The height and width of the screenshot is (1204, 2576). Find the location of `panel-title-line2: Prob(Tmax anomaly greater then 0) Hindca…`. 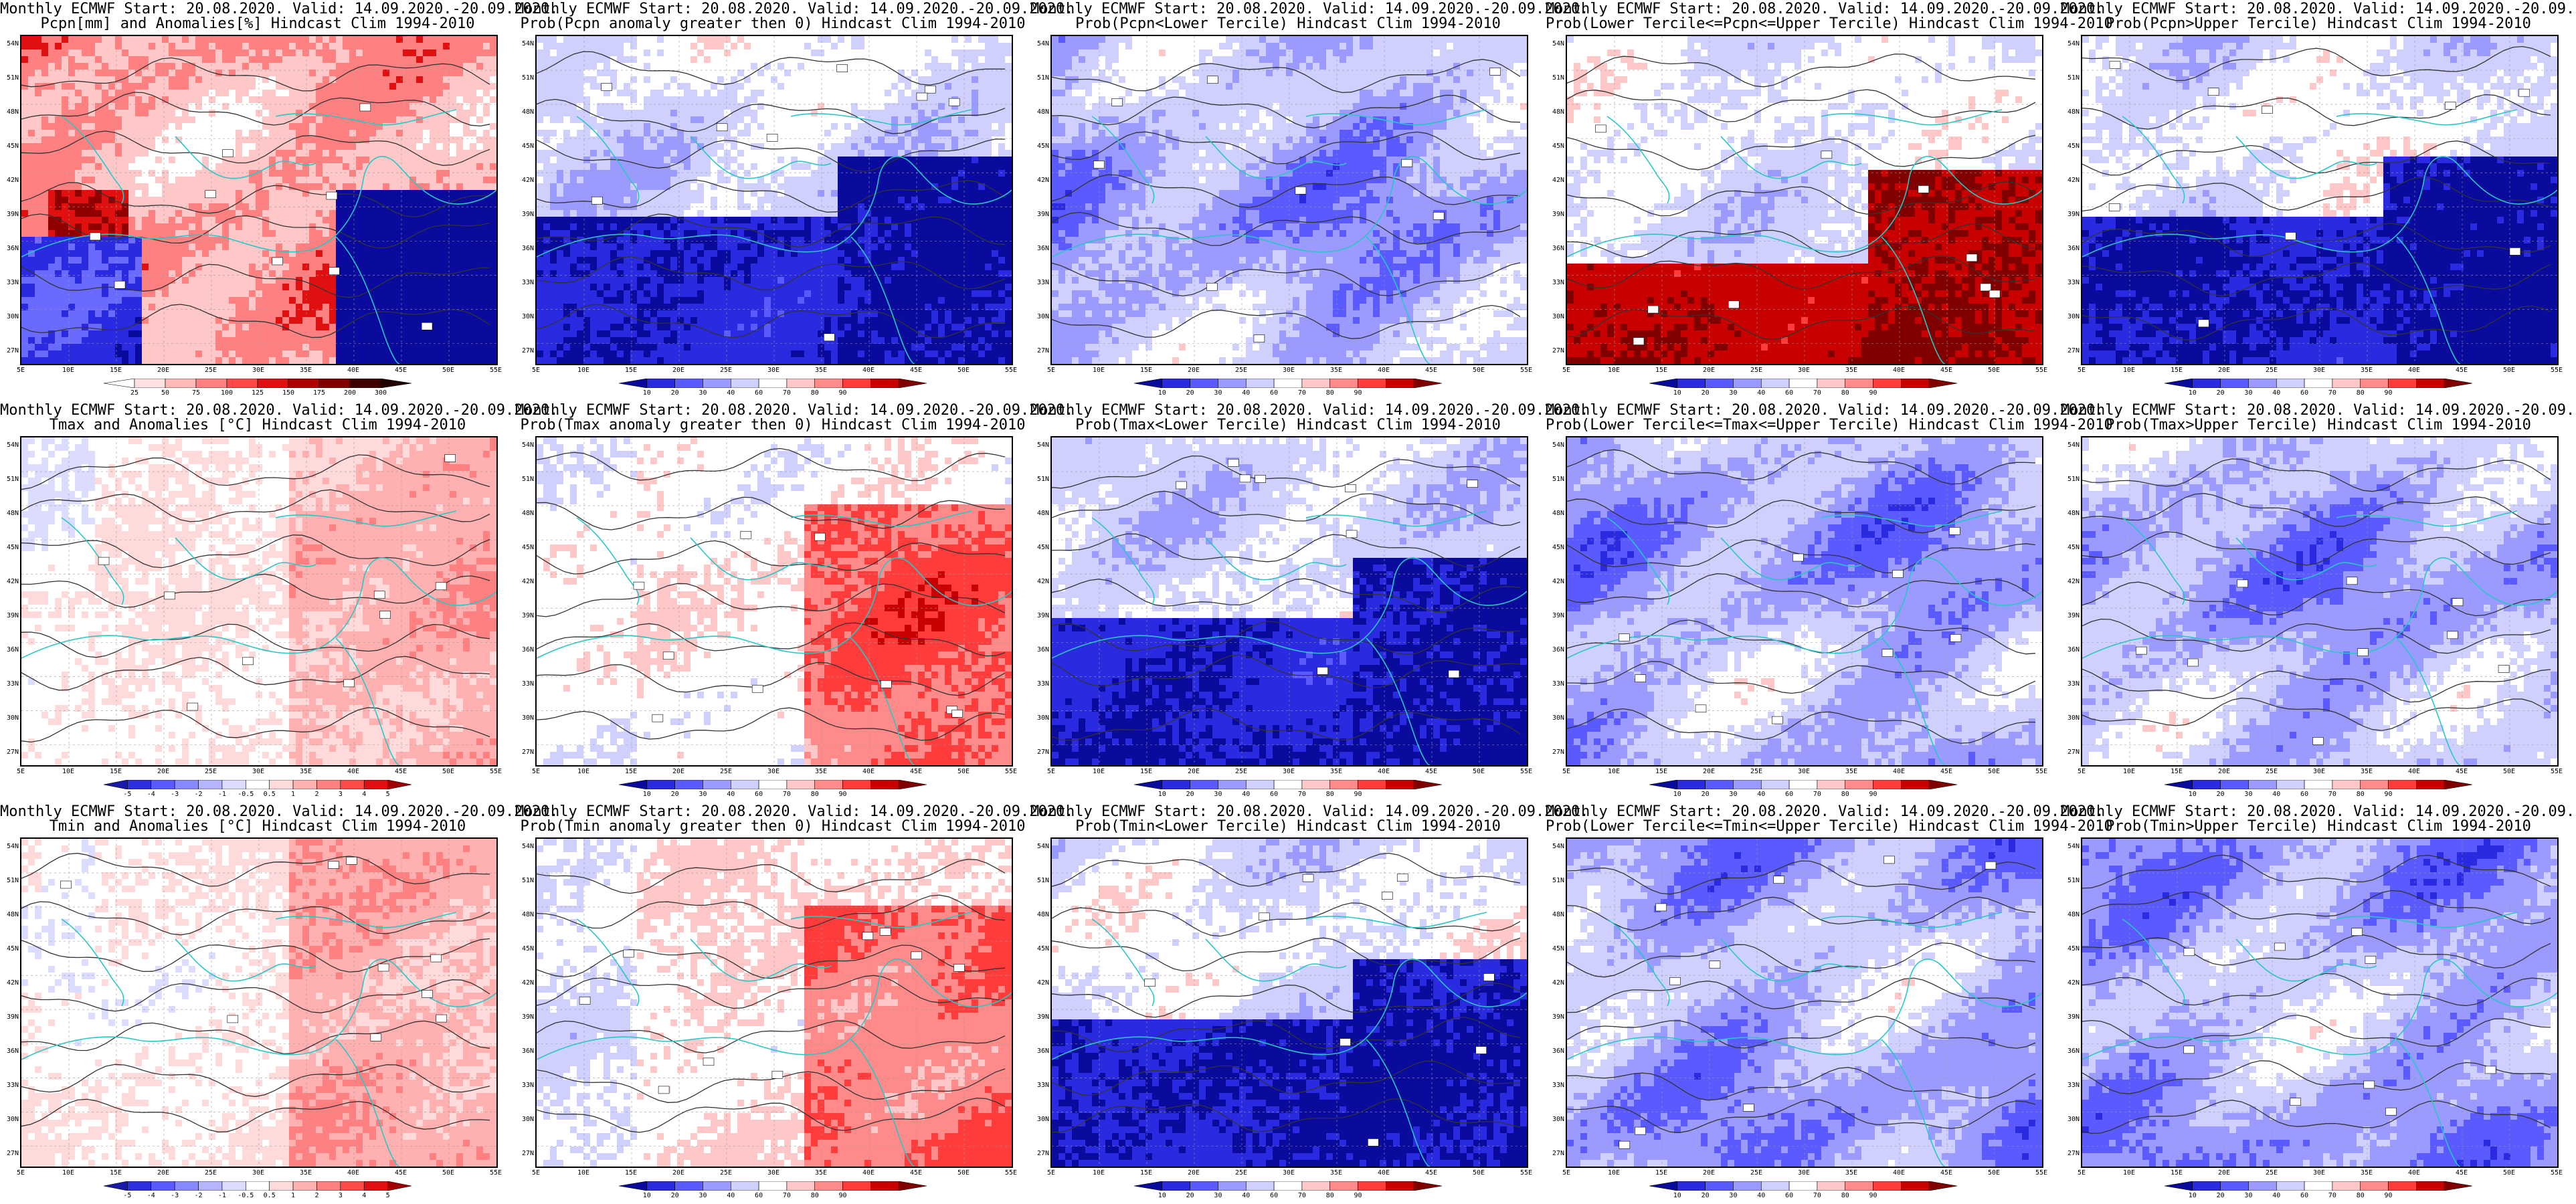

panel-title-line2: Prob(Tmax anomaly greater then 0) Hindca… is located at coordinates (773, 425).